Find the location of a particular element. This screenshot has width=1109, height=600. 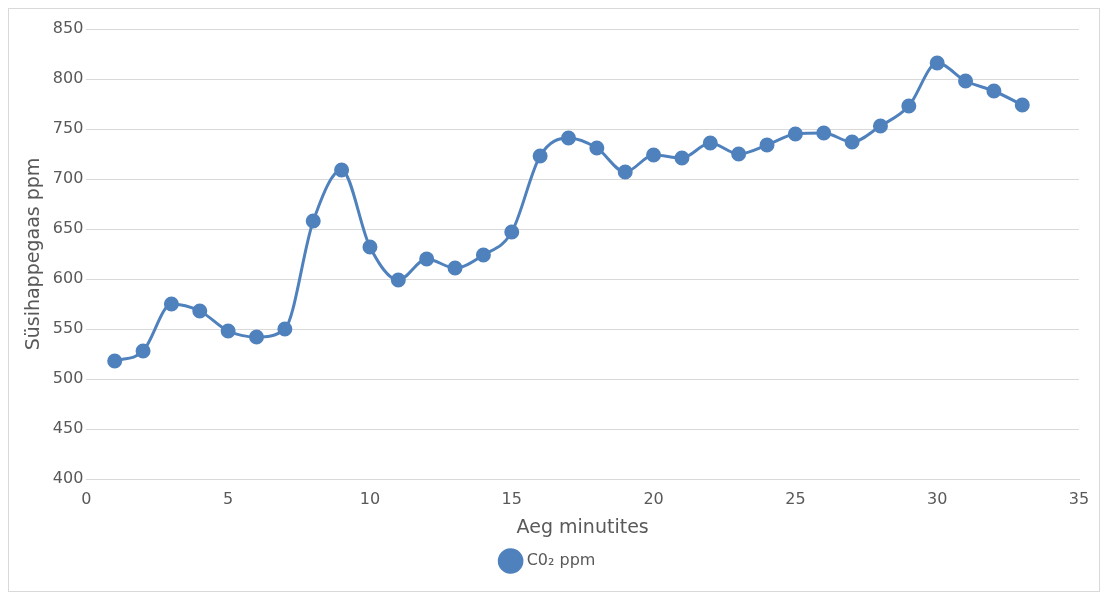

y-tick-label: 650 is located at coordinates (68, 228).